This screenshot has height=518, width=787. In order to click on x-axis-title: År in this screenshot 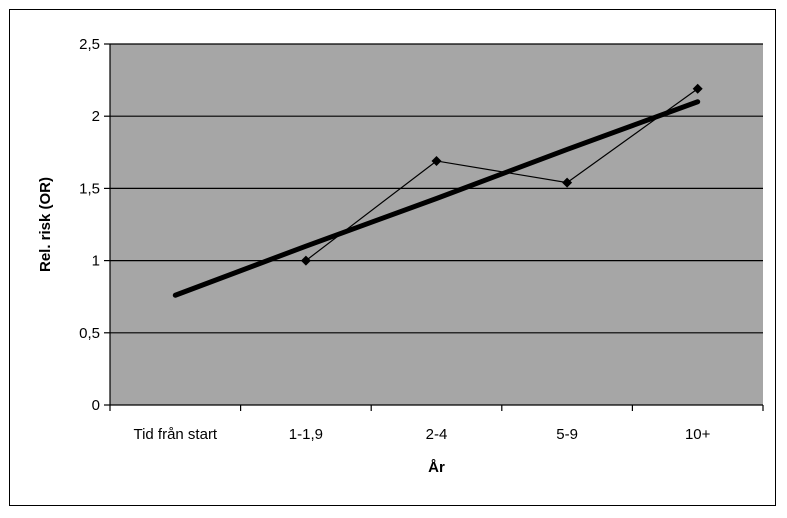, I will do `click(436, 467)`.